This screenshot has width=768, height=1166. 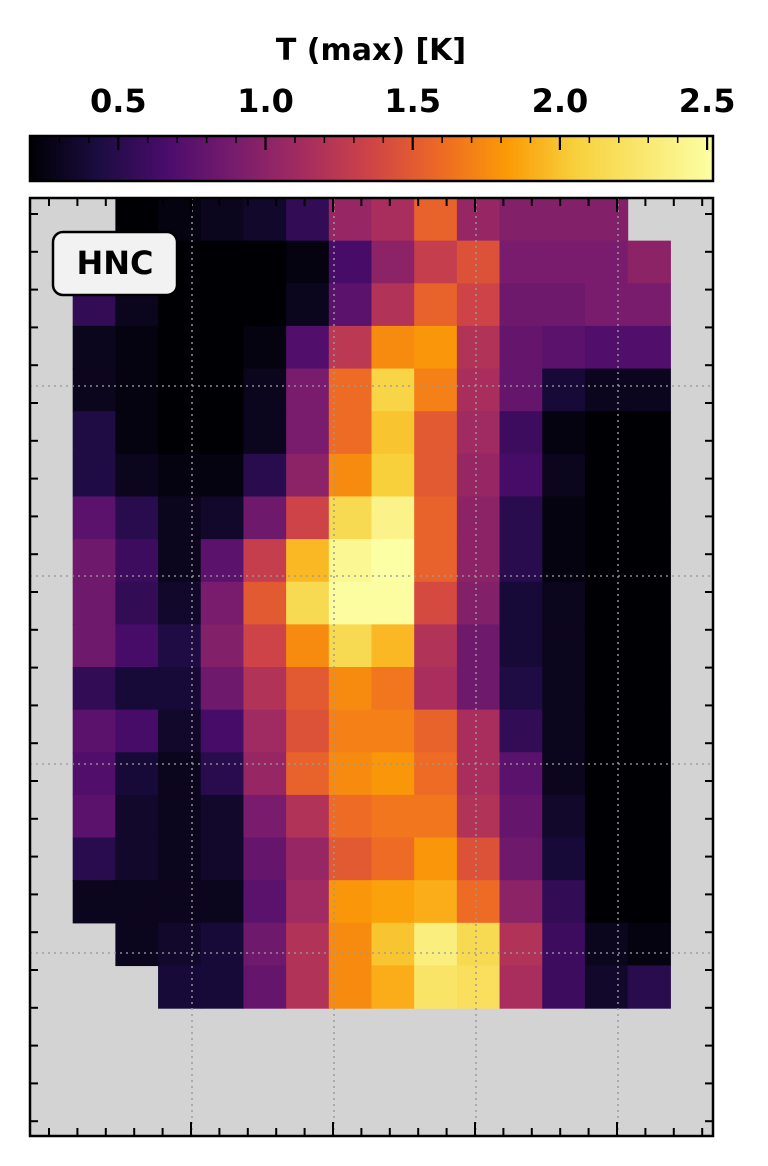 What do you see at coordinates (707, 101) in the screenshot?
I see `colorbar-tick-label: 2.5` at bounding box center [707, 101].